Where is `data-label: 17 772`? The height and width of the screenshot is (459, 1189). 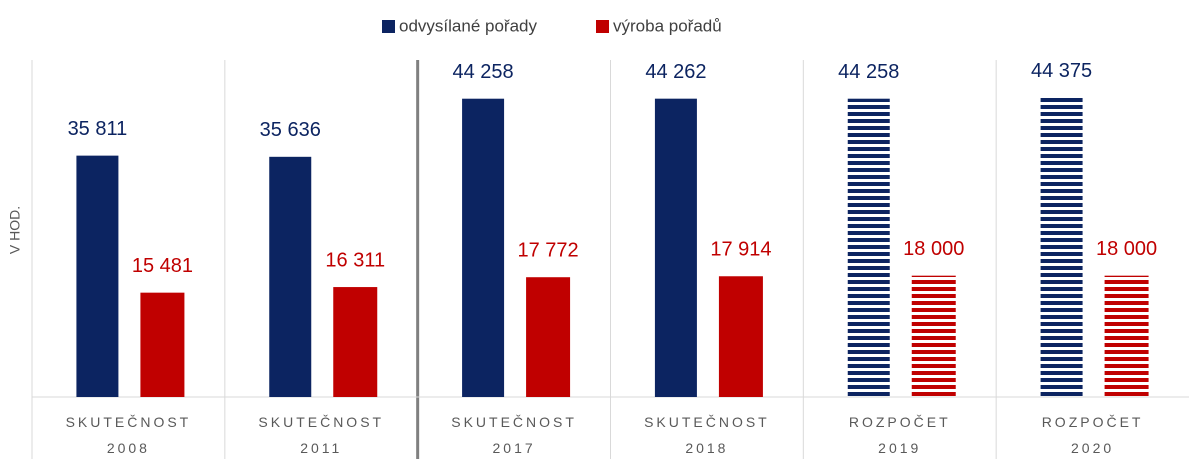 data-label: 17 772 is located at coordinates (547, 250).